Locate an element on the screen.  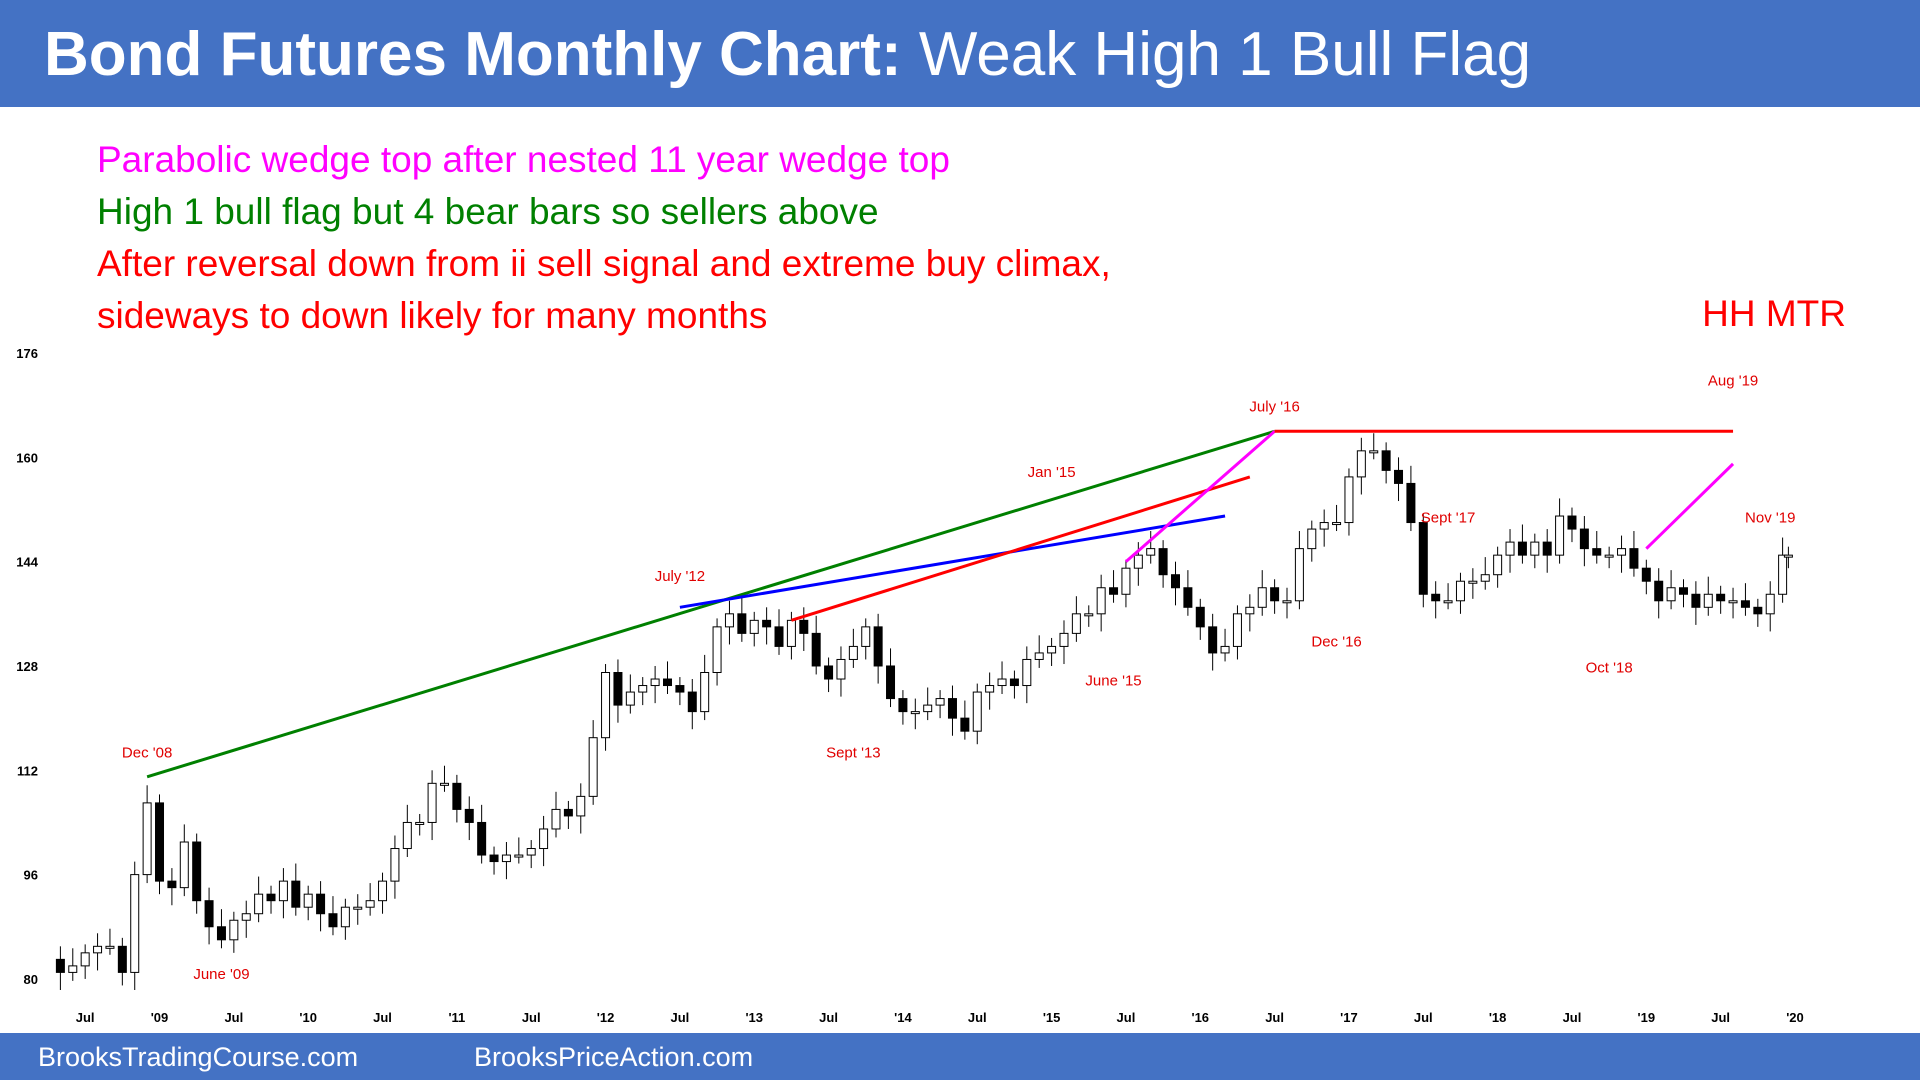
y-tick-label: 144 is located at coordinates (27, 562).